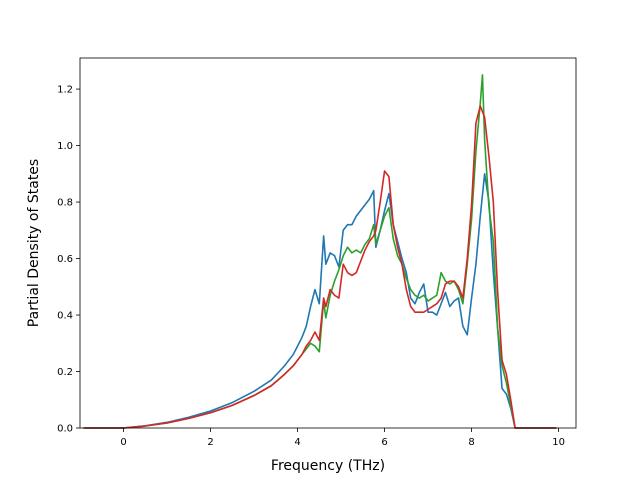  Describe the element at coordinates (65, 146) in the screenshot. I see `y-tick-label: 1.0` at that location.